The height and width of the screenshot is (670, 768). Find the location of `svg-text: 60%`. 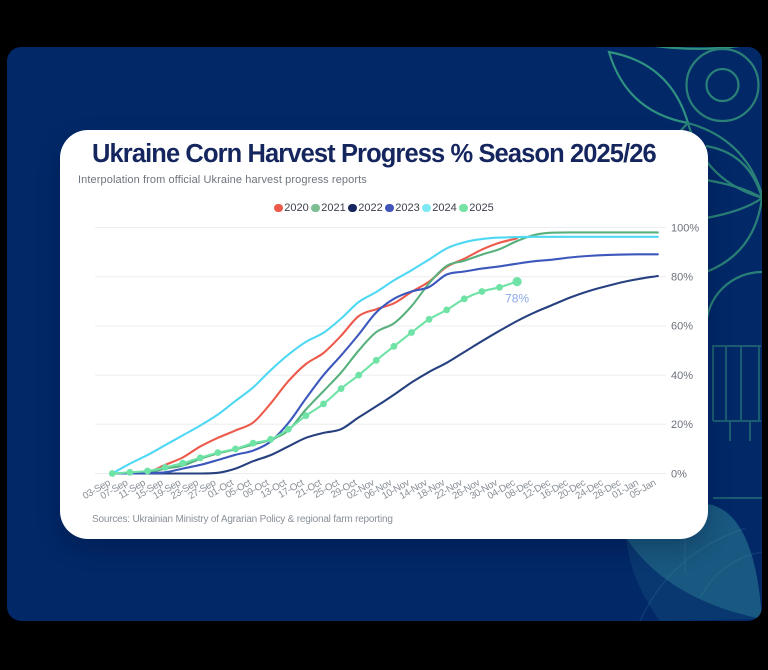

svg-text: 60% is located at coordinates (682, 327).